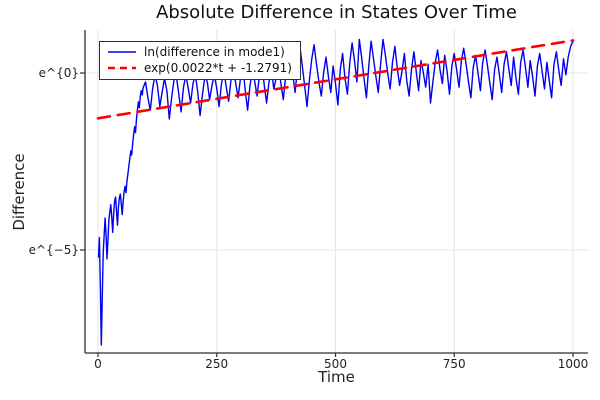 This screenshot has width=600, height=400. I want to click on legend-label-fit: exp(0.0022*t + -1.2791), so click(218, 68).